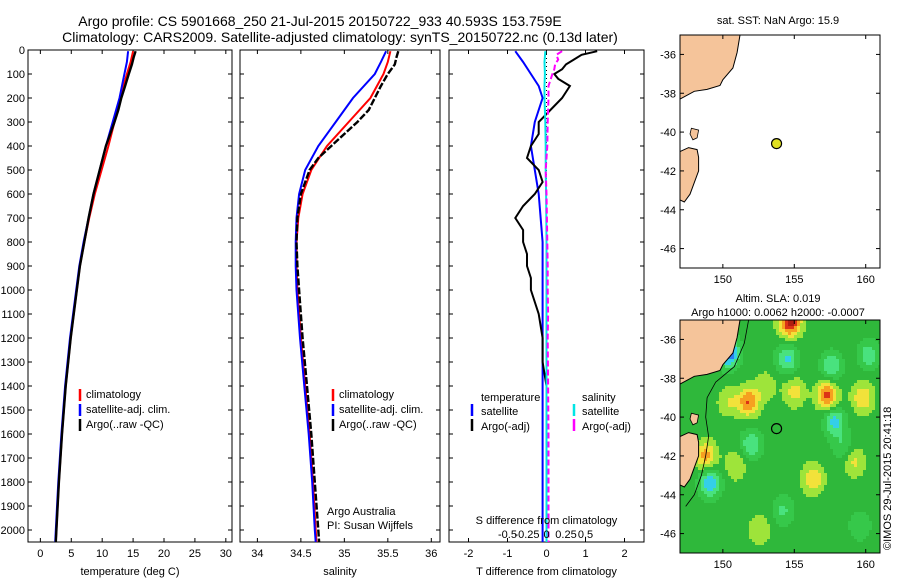 The width and height of the screenshot is (900, 580). I want to click on x-tick-label-top: 0.25, so click(565, 535).